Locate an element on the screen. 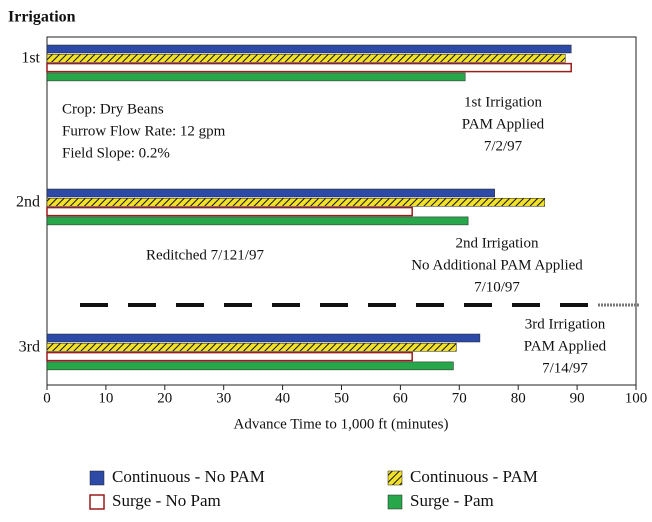 The width and height of the screenshot is (652, 522). x-tick-label: 30 is located at coordinates (223, 398).